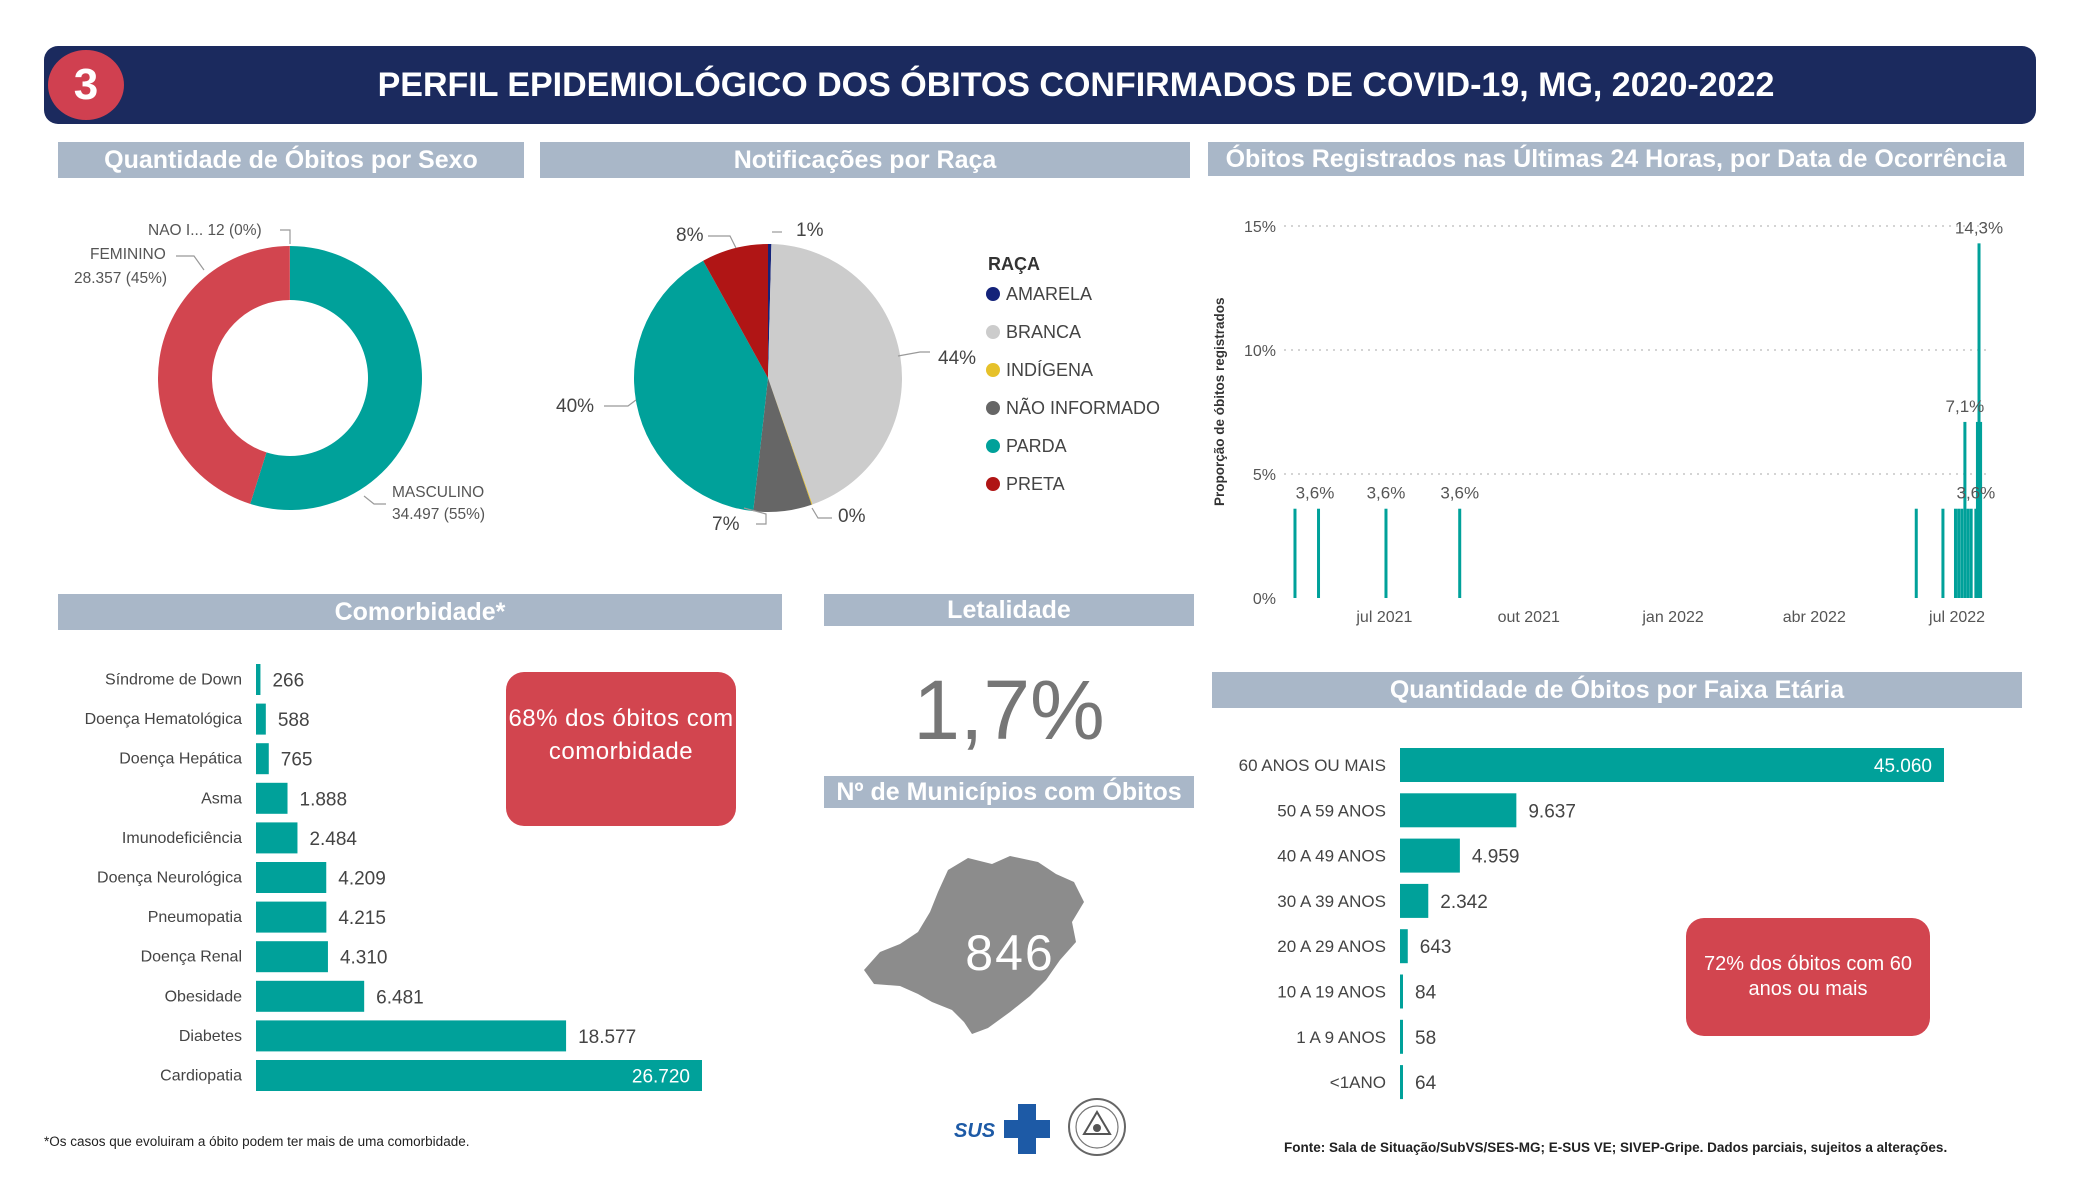 The height and width of the screenshot is (1200, 2075). What do you see at coordinates (1426, 993) in the screenshot?
I see `value-label: 84` at bounding box center [1426, 993].